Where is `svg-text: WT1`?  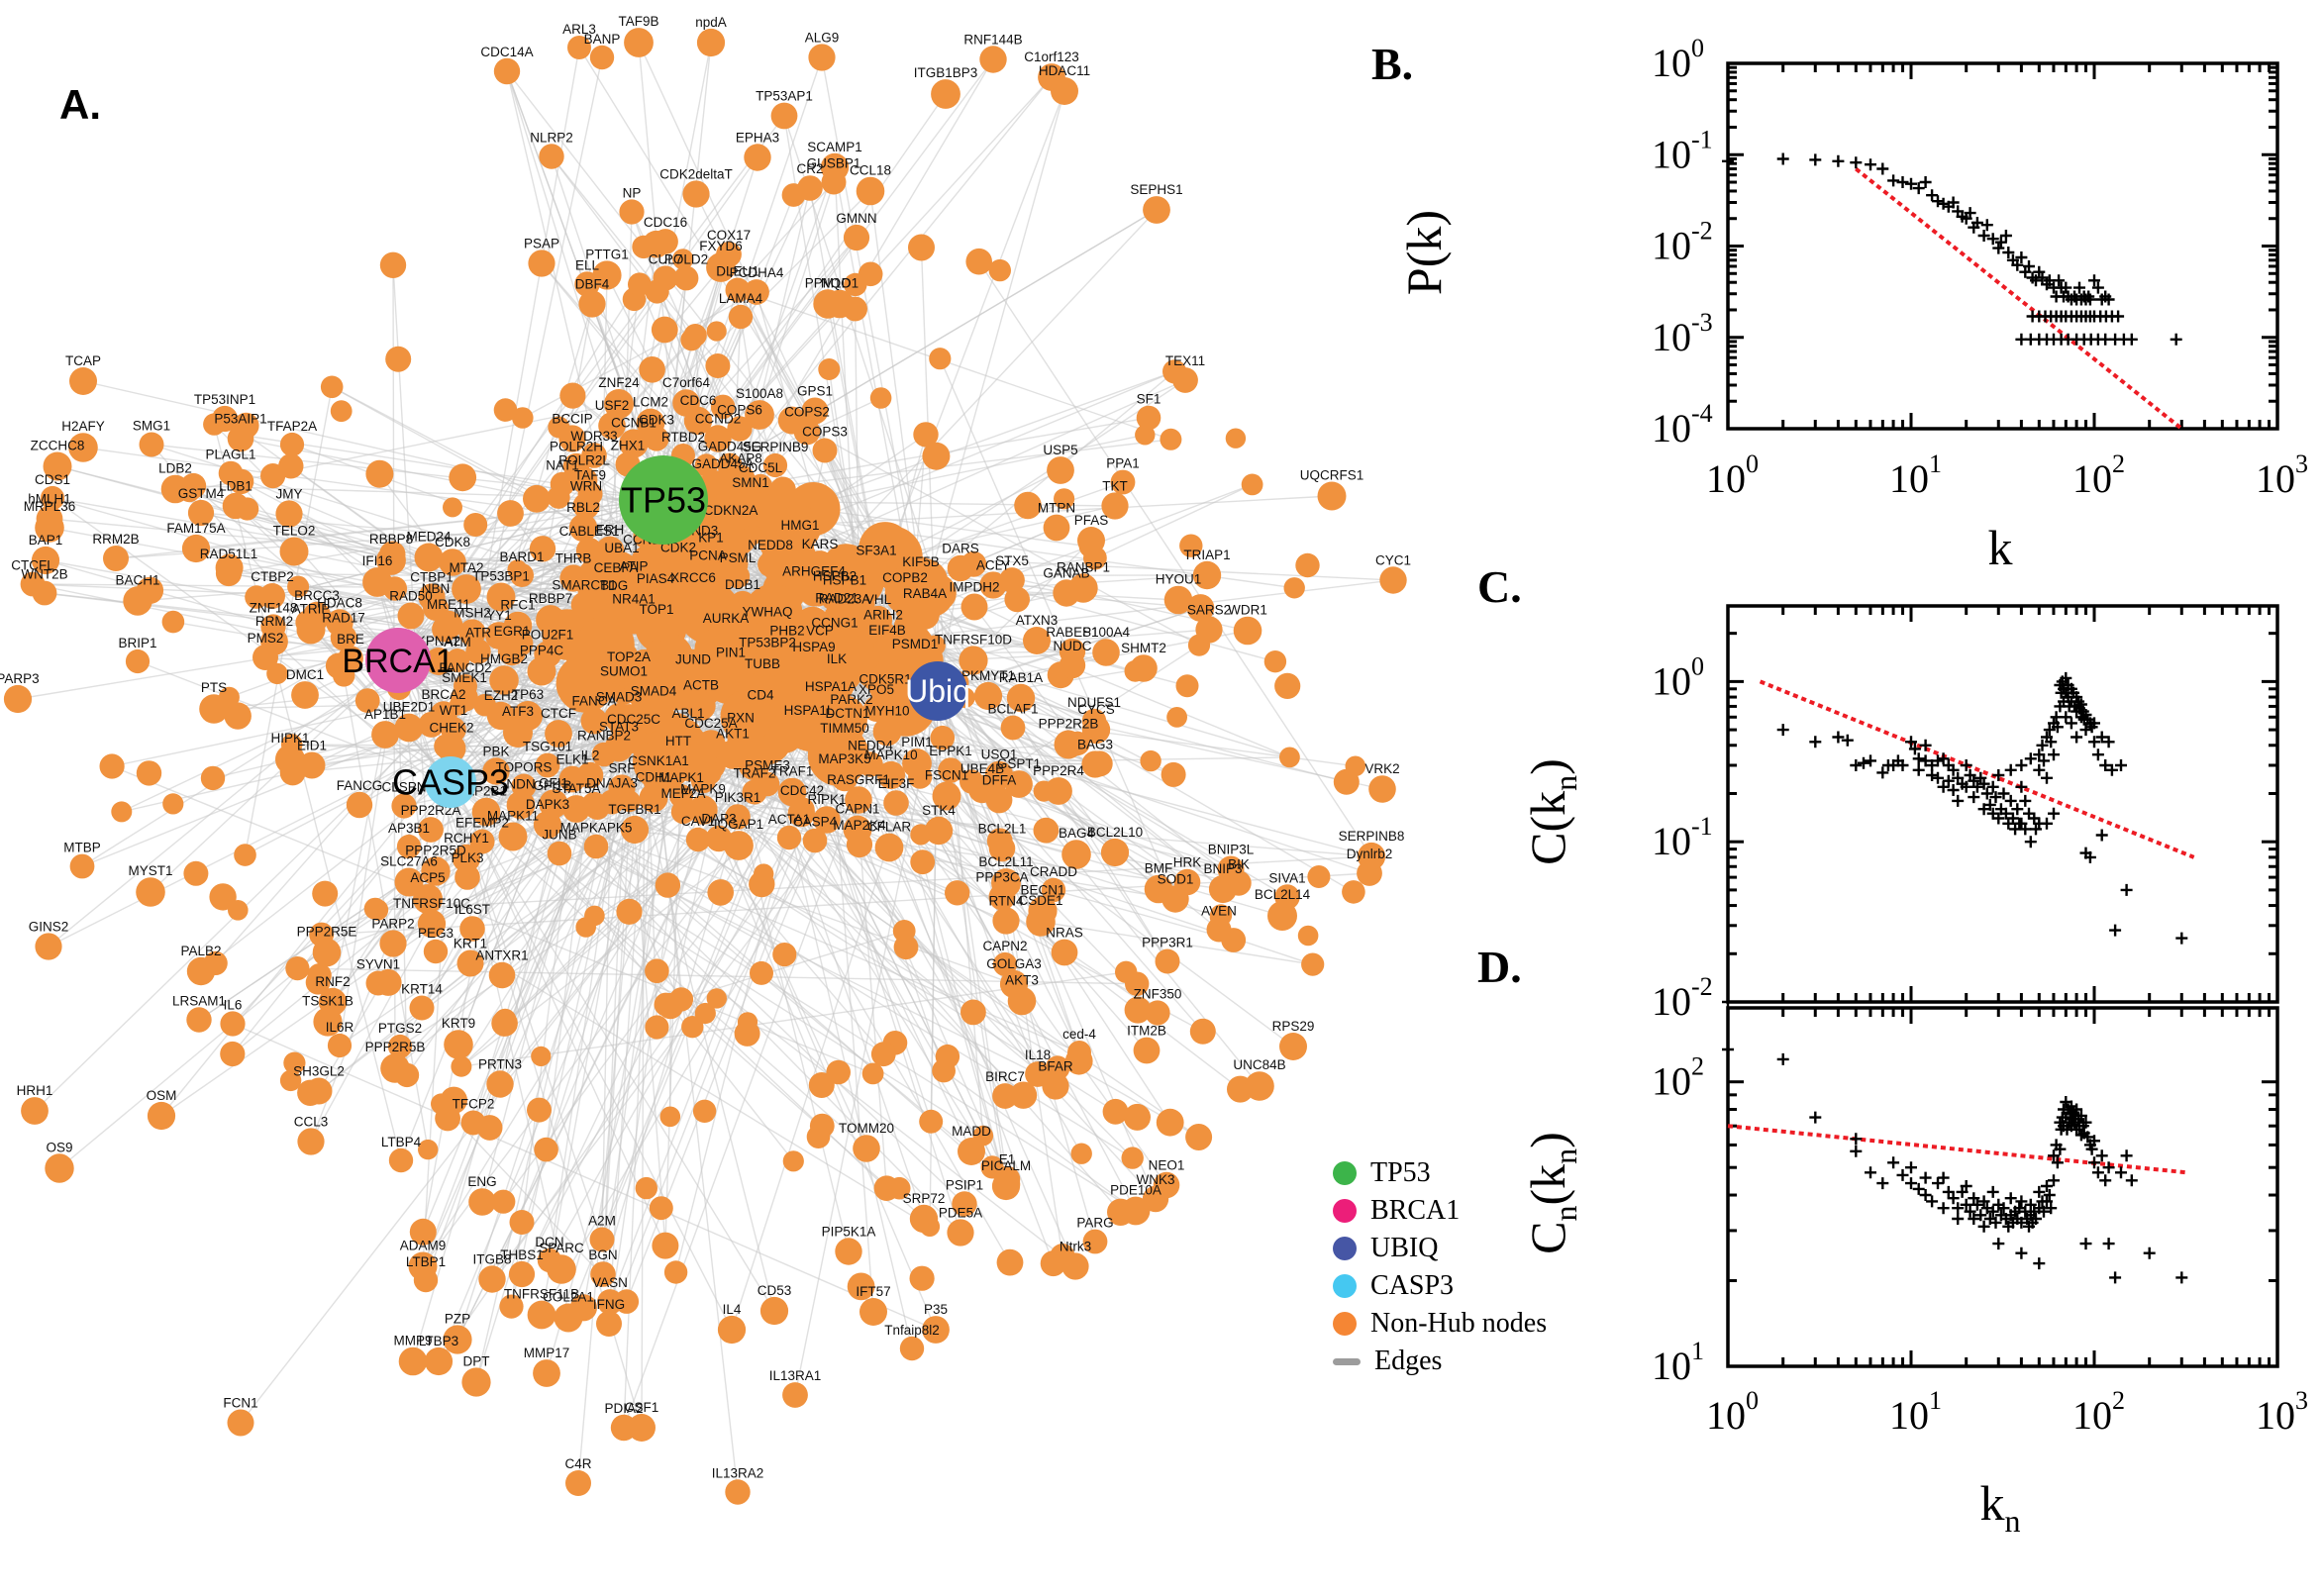
svg-text: WT1 is located at coordinates (454, 710).